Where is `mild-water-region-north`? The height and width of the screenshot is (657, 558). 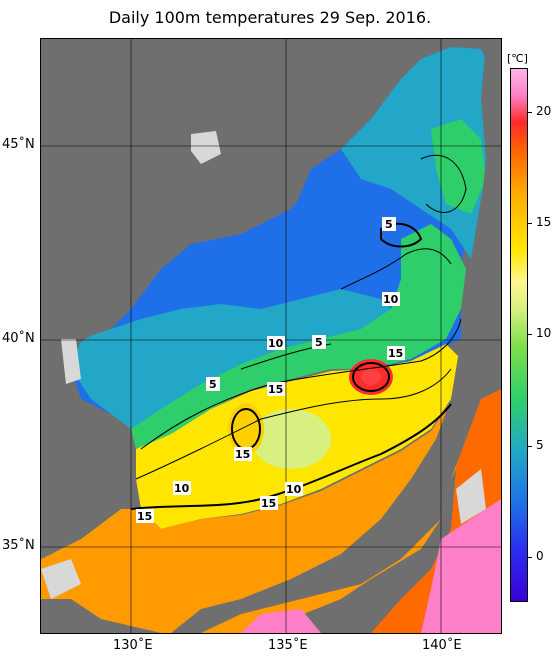
mild-water-region-north is located at coordinates (458, 166).